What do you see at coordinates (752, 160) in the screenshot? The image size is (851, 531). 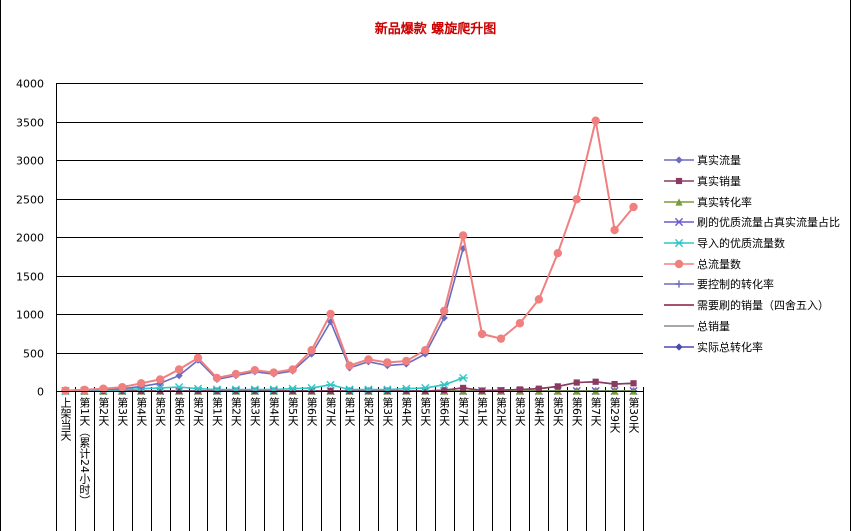 I see `legend-item-true-traffic: 真实流量` at bounding box center [752, 160].